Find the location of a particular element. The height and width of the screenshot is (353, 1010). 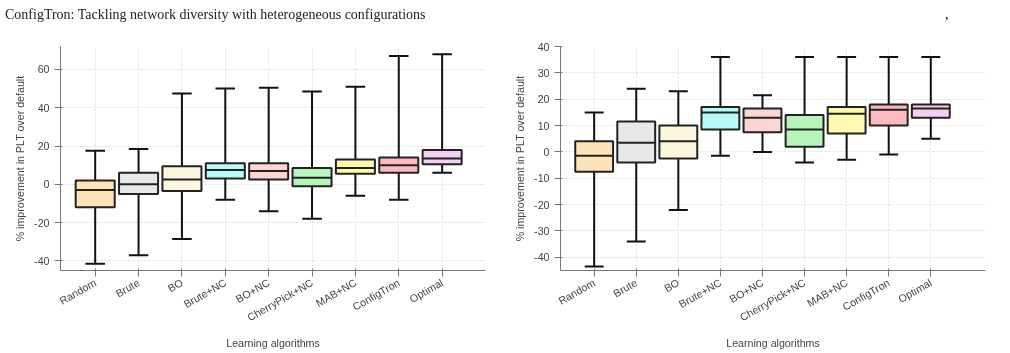

y-tick-label: -10 is located at coordinates (542, 178).